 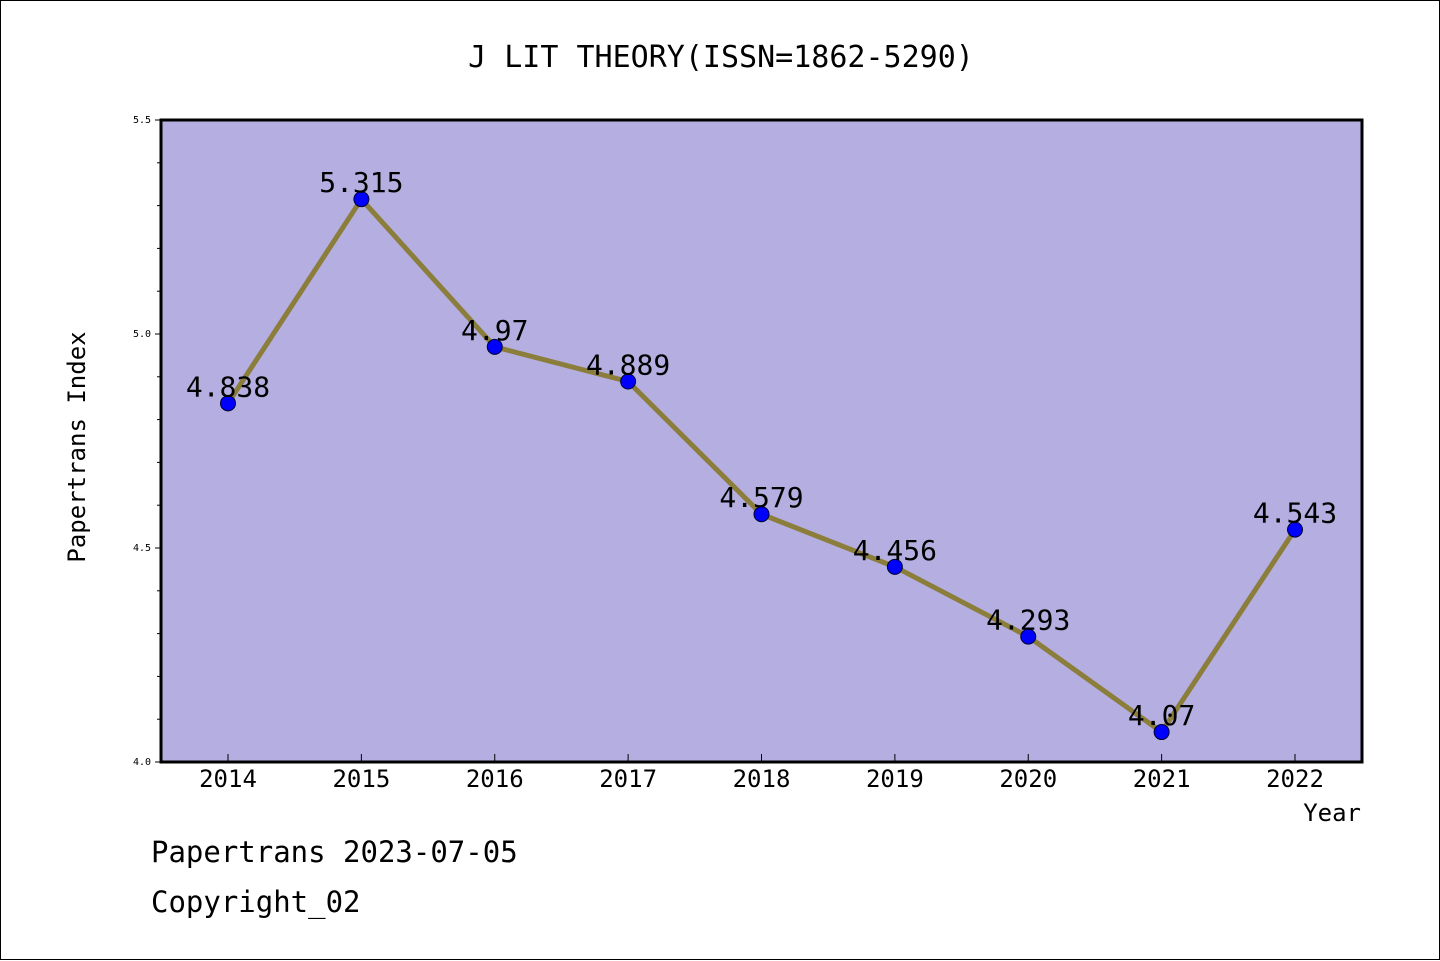 I want to click on chart-title: J LIT THEORY(ISSN=1862-5290), so click(x=721, y=57).